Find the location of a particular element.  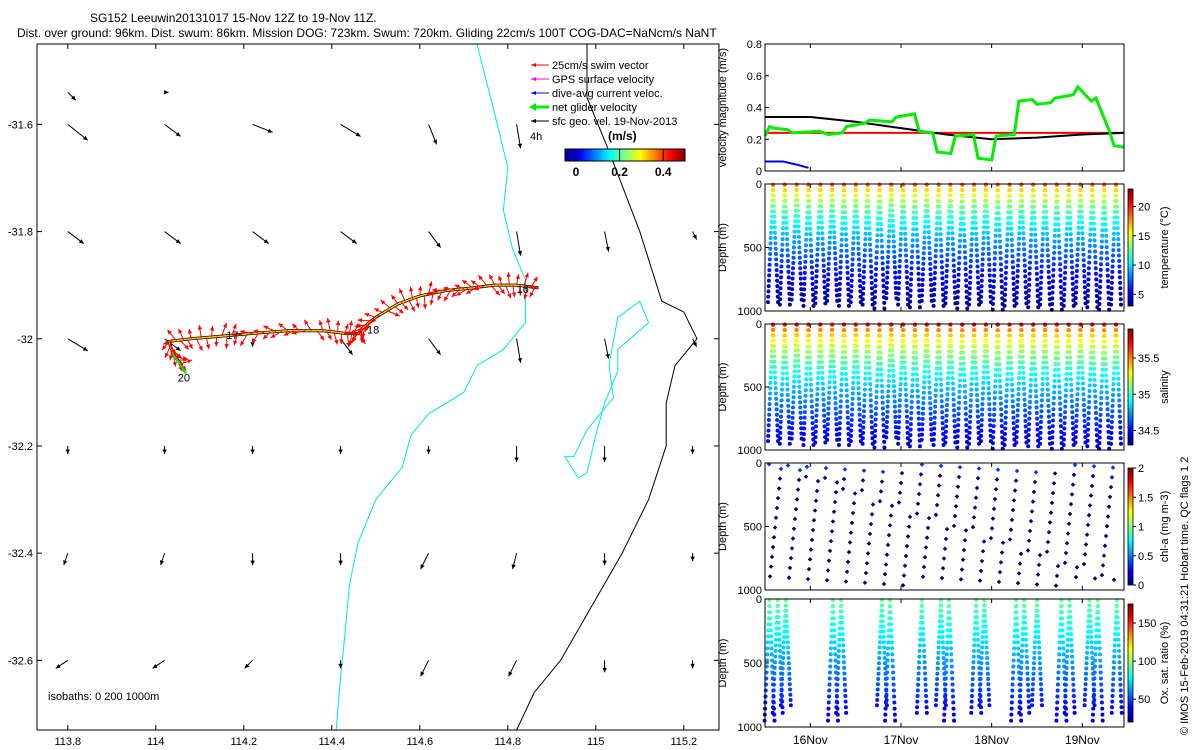

panel-ytick-label: 0.2 is located at coordinates (754, 140).